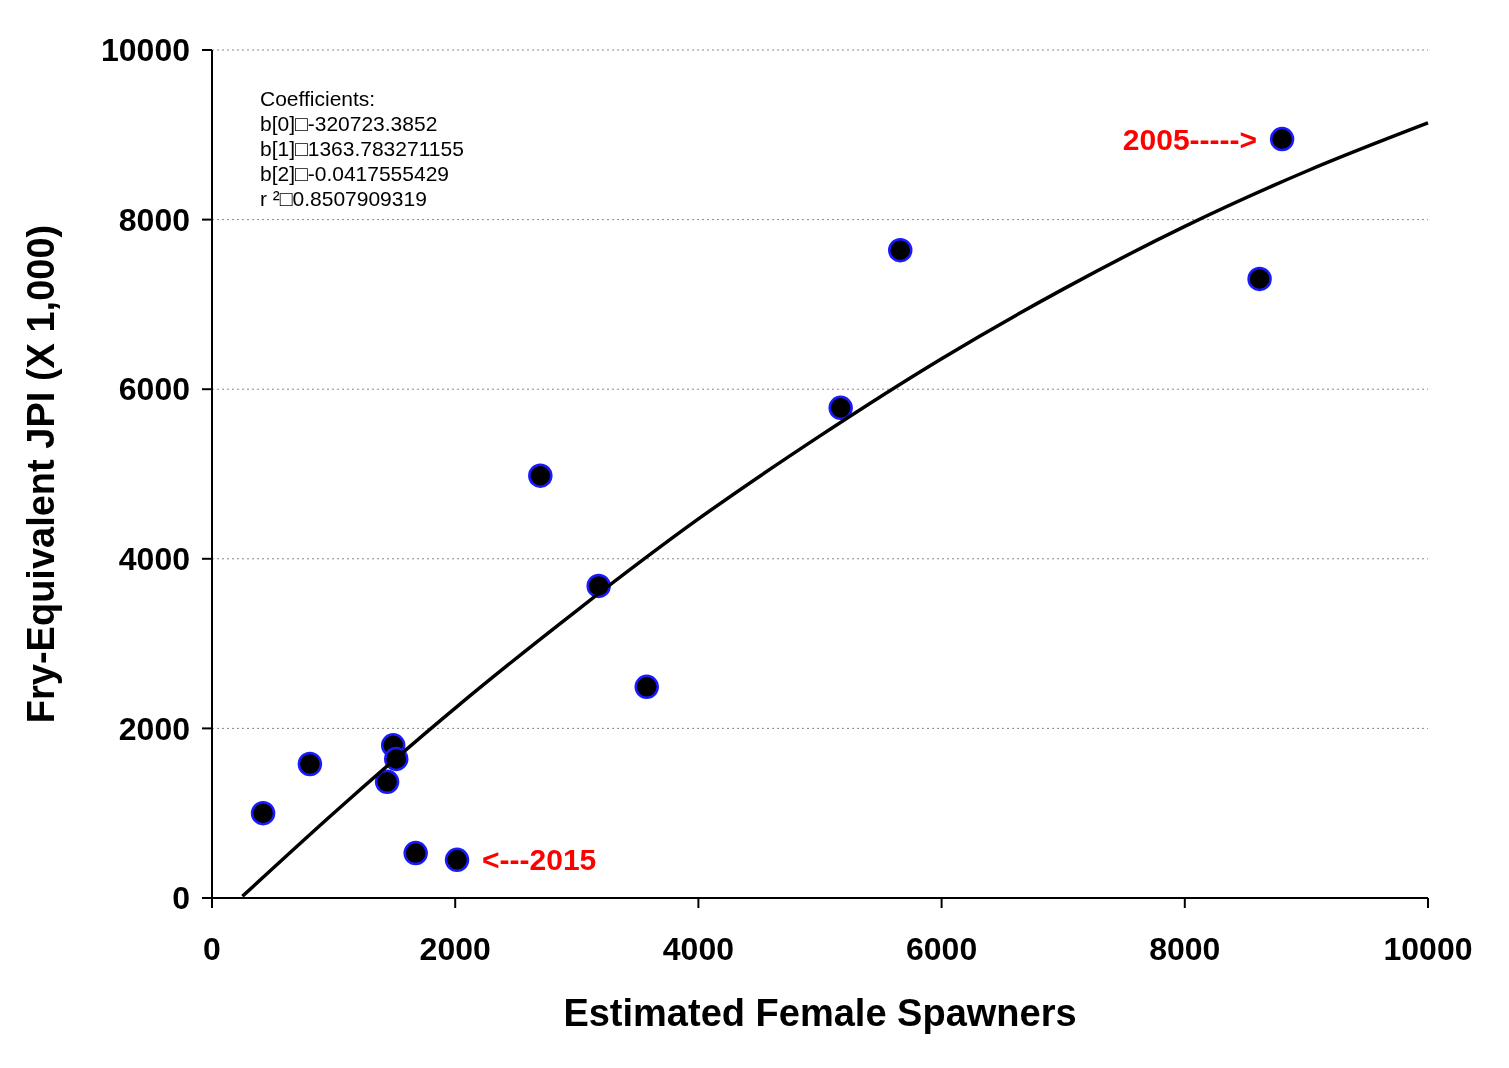 The image size is (1509, 1068). I want to click on x-tick-label: 4000, so click(698, 949).